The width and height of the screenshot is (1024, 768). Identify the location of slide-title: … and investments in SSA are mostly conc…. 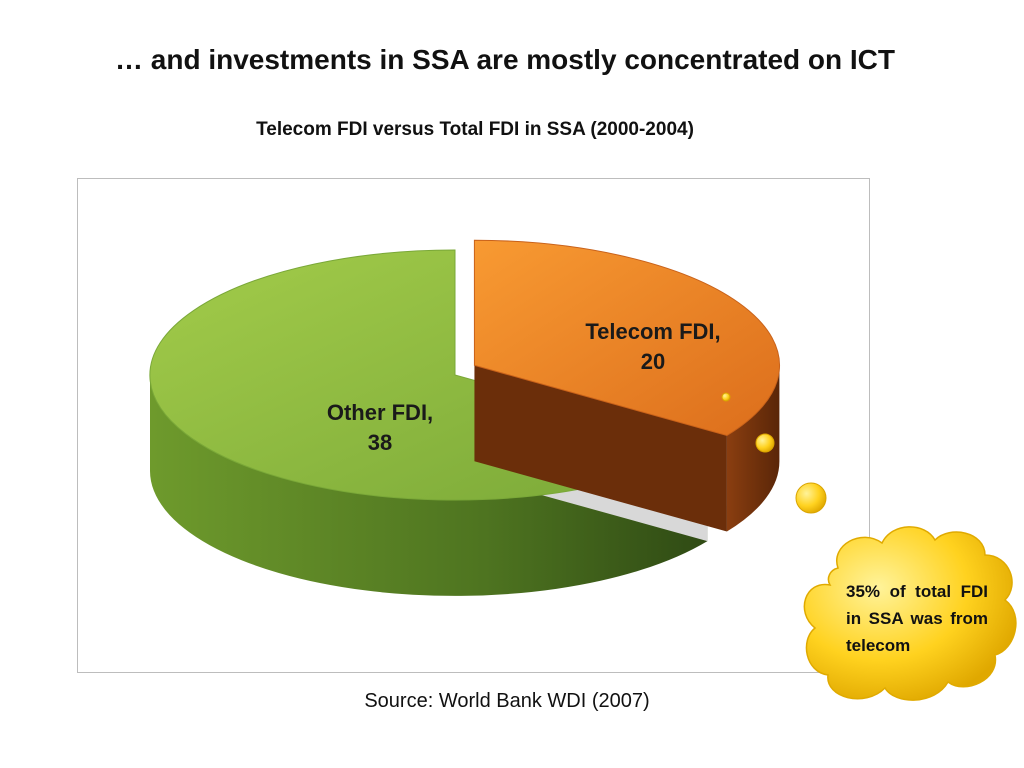
(505, 59).